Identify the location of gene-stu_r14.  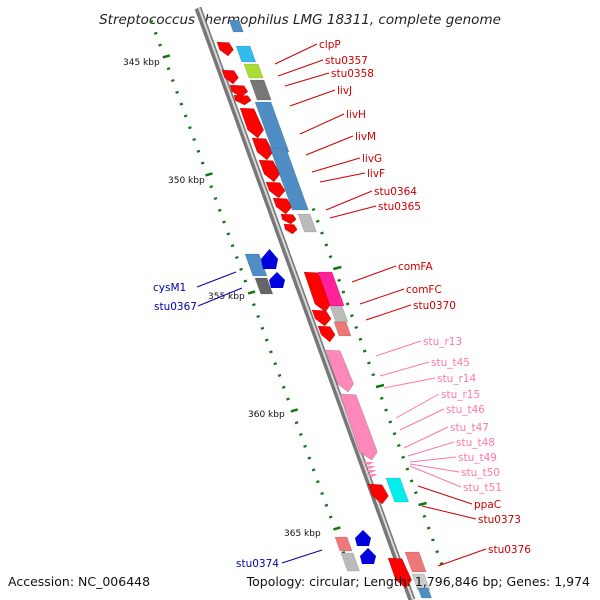
(358, 427).